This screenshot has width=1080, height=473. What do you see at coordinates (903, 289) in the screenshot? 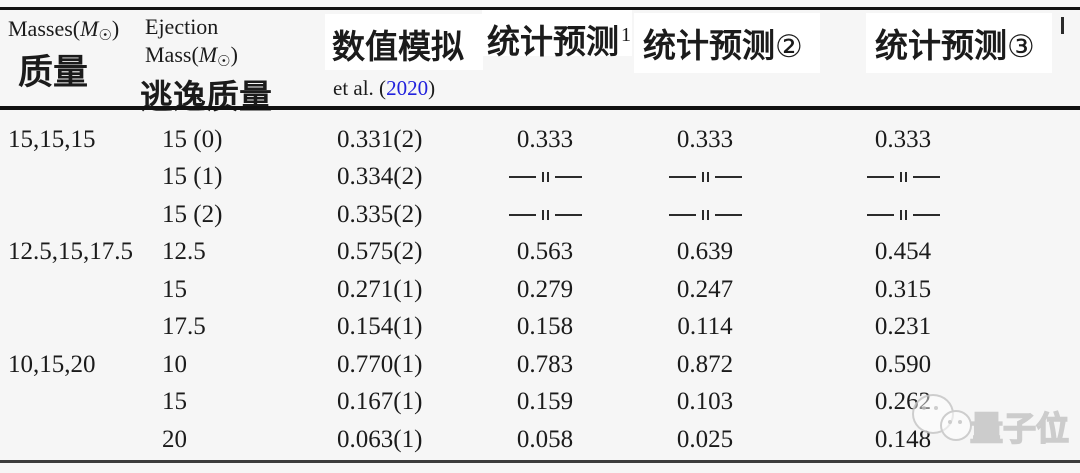
I see `table-cell: 0.315` at bounding box center [903, 289].